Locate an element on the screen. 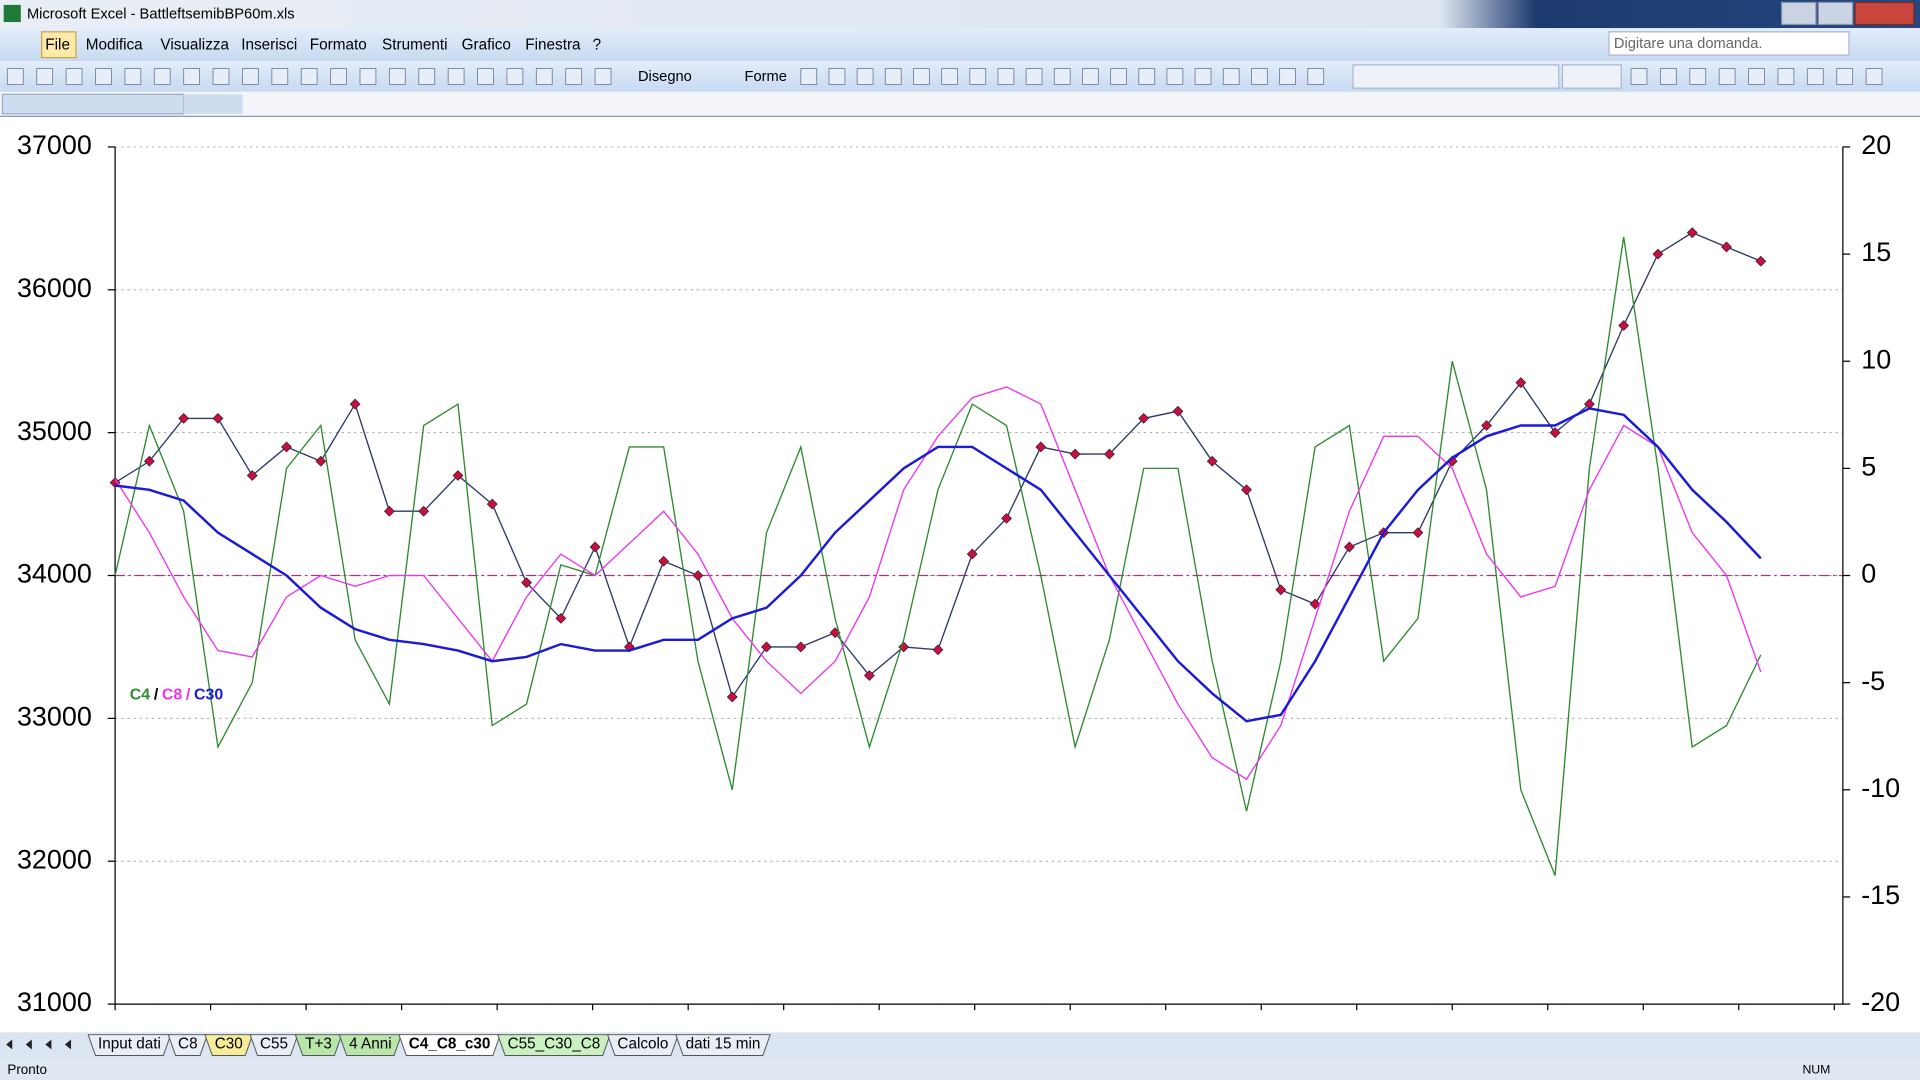 The width and height of the screenshot is (1920, 1080). sheet-tab: C8 is located at coordinates (188, 1045).